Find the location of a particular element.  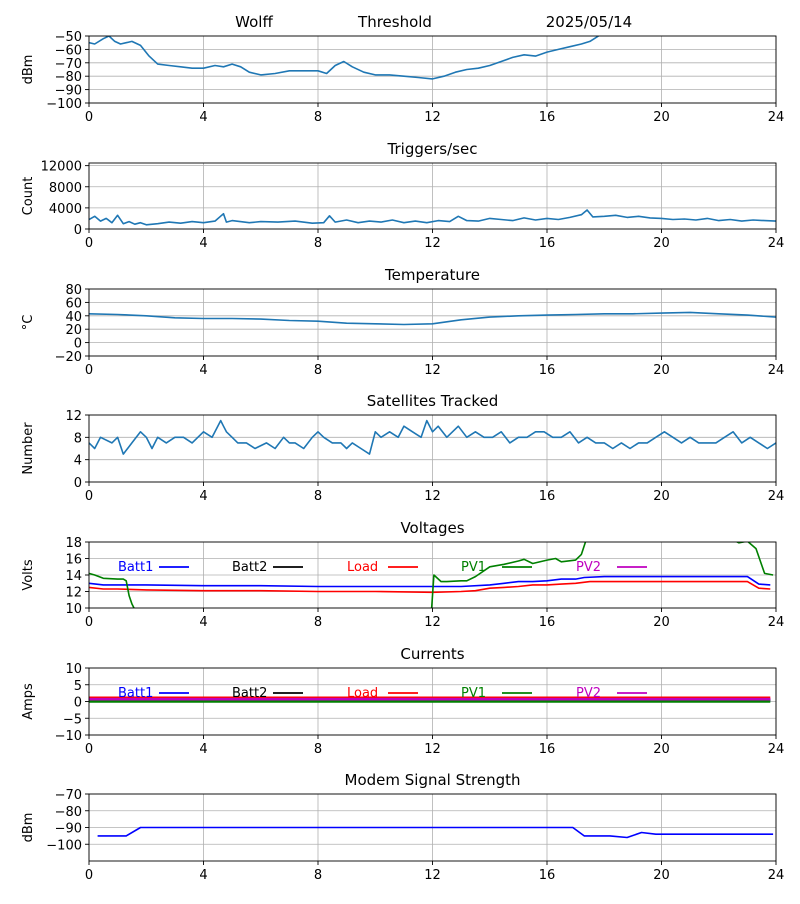

series-line-pv1 is located at coordinates (431, 575).